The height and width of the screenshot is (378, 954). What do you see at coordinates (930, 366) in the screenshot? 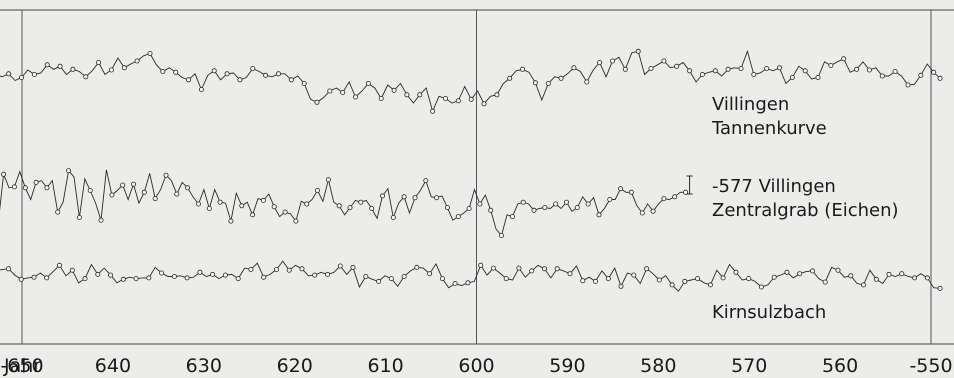
I see `x-tick-label: -550` at bounding box center [930, 366].